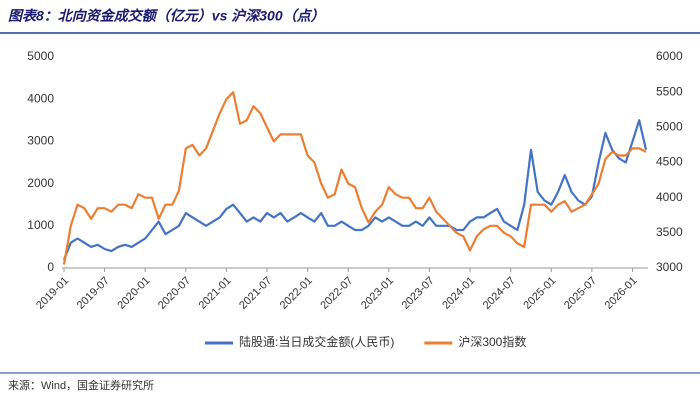  Describe the element at coordinates (669, 127) in the screenshot. I see `y2-tick-label: 5000` at that location.